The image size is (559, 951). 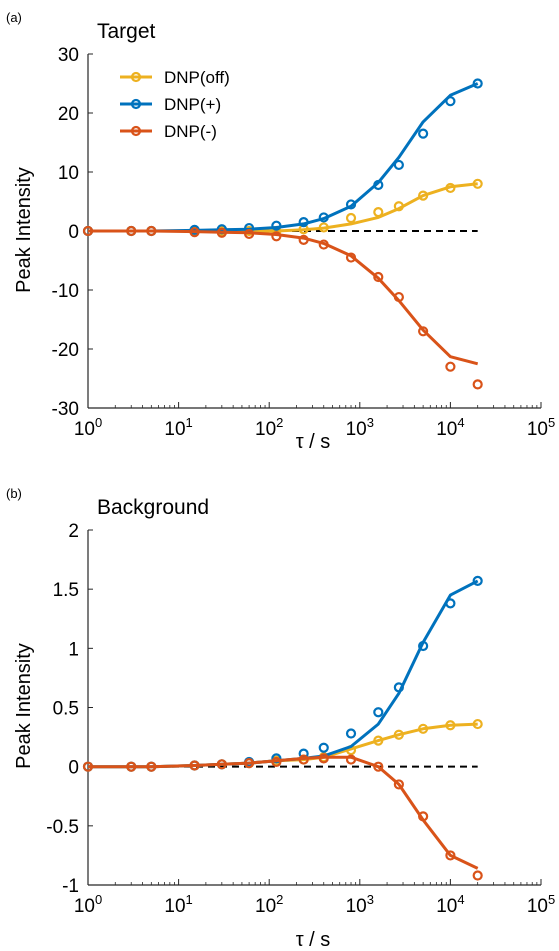 What do you see at coordinates (66, 590) in the screenshot?
I see `y-tick-label: 1.5` at bounding box center [66, 590].